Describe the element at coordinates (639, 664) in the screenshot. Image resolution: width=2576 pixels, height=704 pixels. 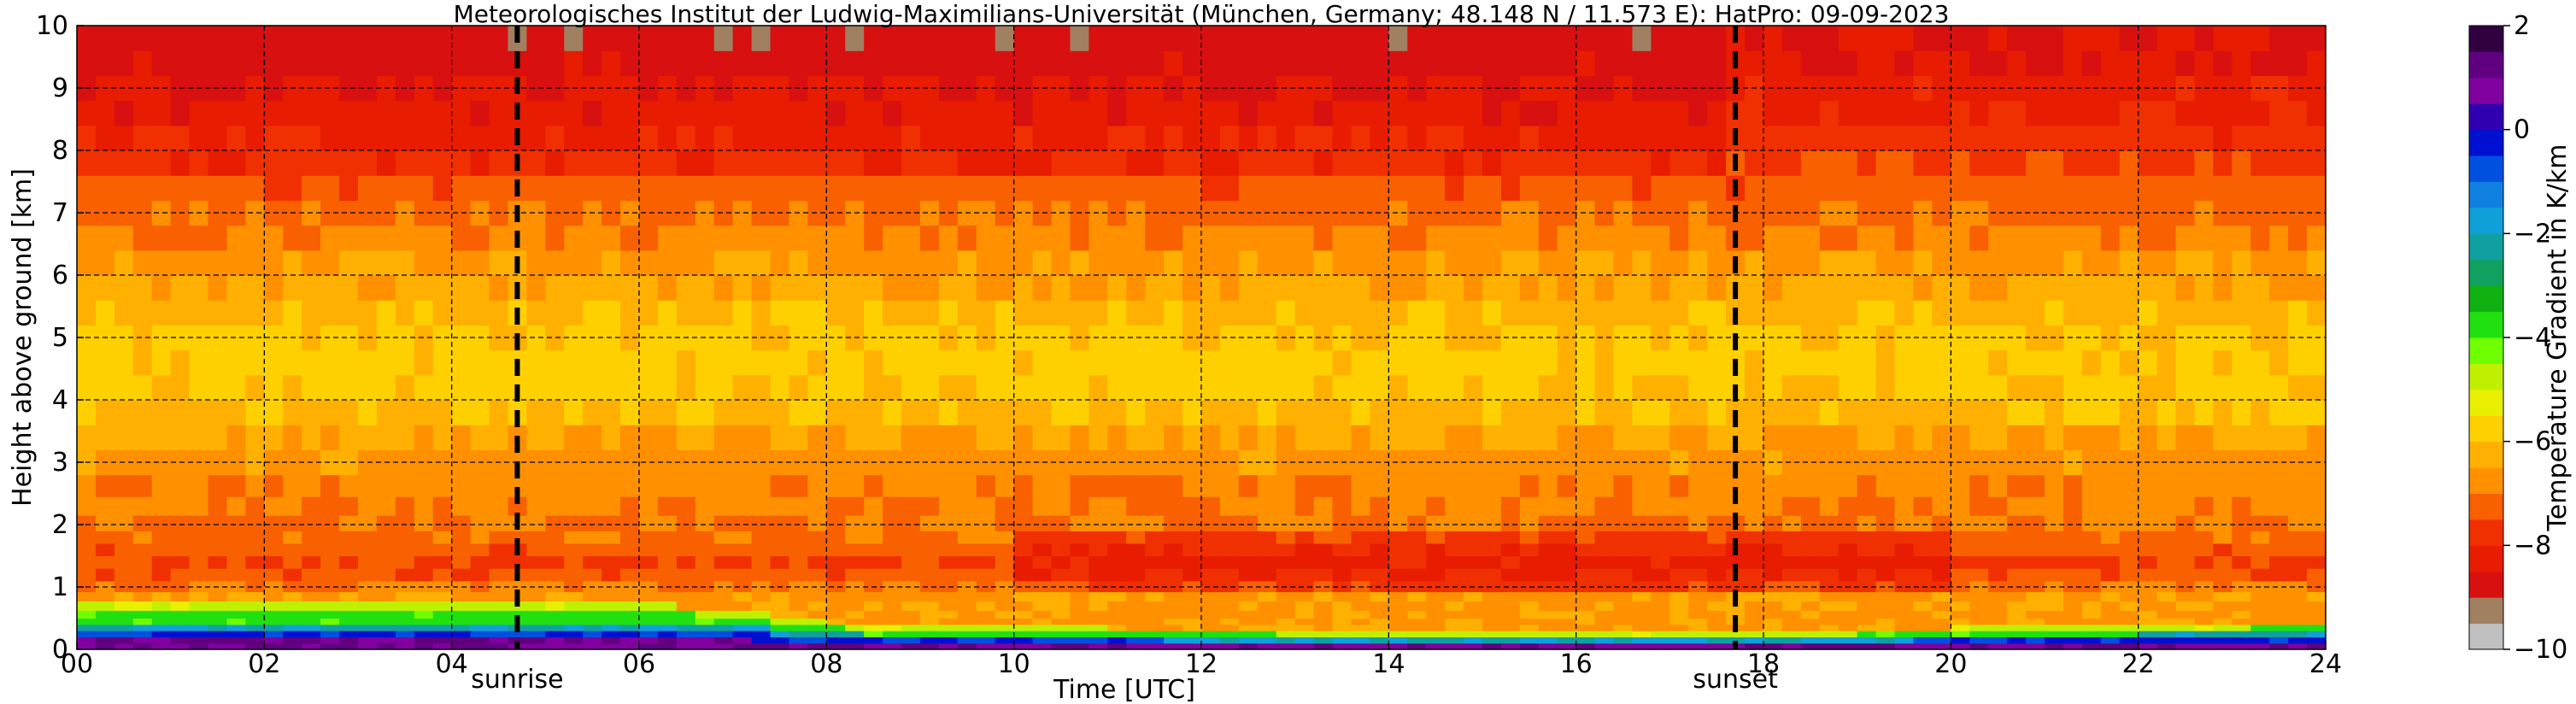
I see `x-tick-label: 06` at that location.